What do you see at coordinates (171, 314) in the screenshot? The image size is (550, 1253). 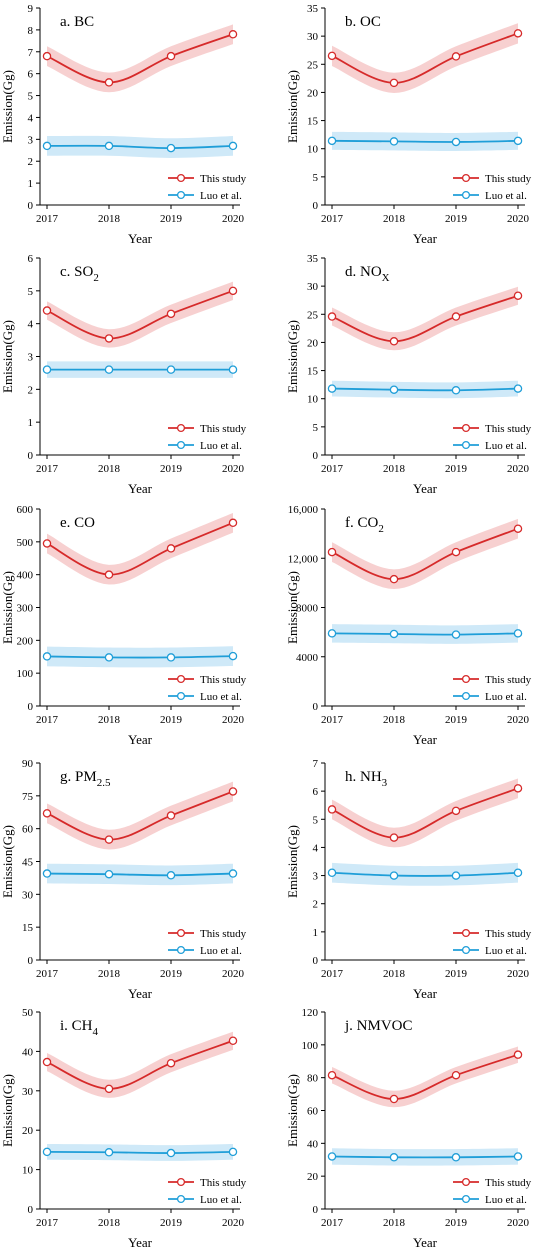 I see `data-point-this-study-2019` at bounding box center [171, 314].